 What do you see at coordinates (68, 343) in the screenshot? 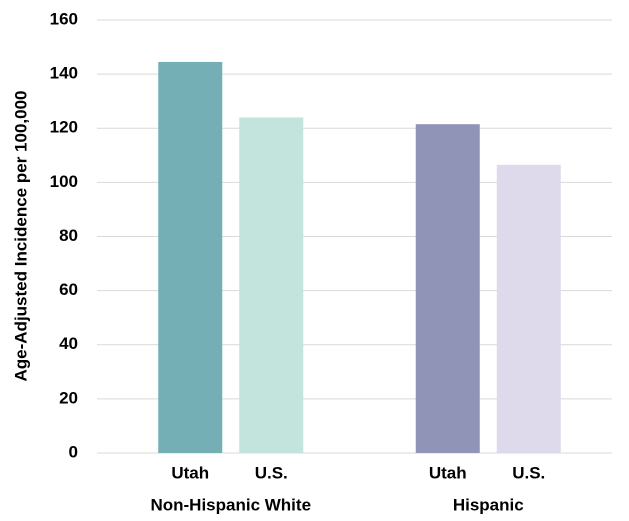
I see `y-tick-label: 40` at bounding box center [68, 343].